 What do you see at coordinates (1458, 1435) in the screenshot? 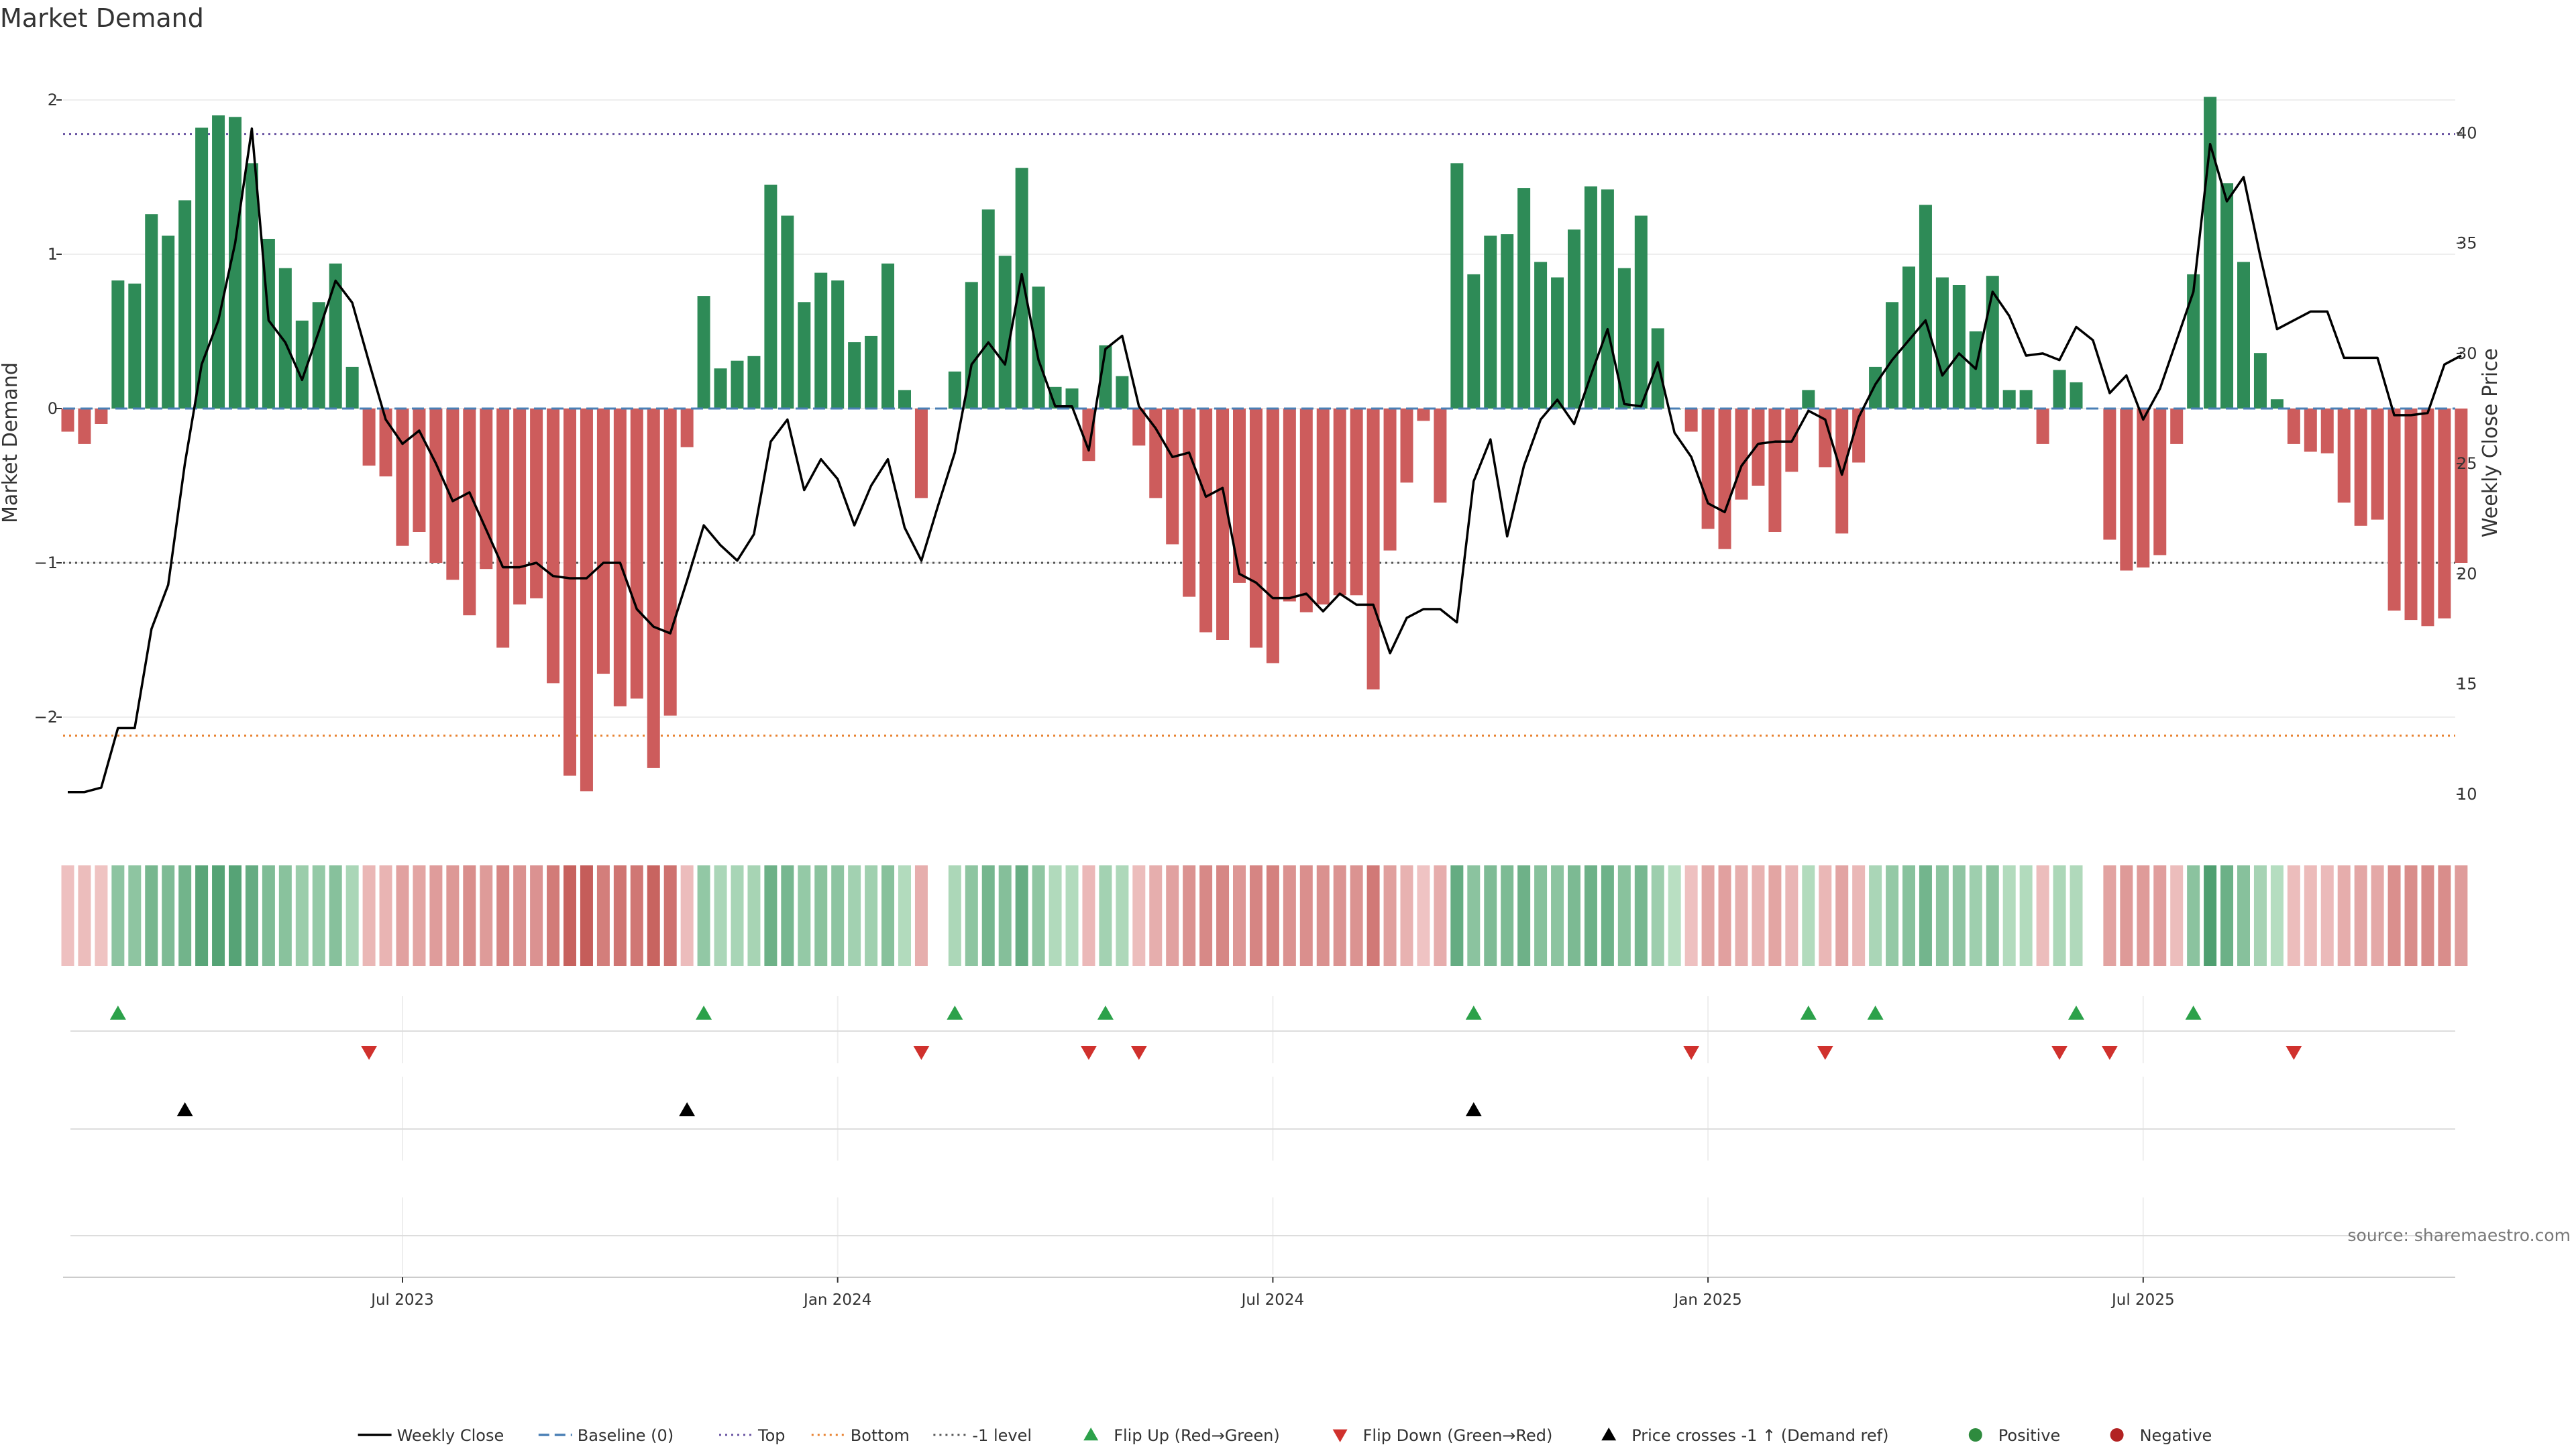
I see `legend-label: Flip Down (Green→Red)` at bounding box center [1458, 1435].